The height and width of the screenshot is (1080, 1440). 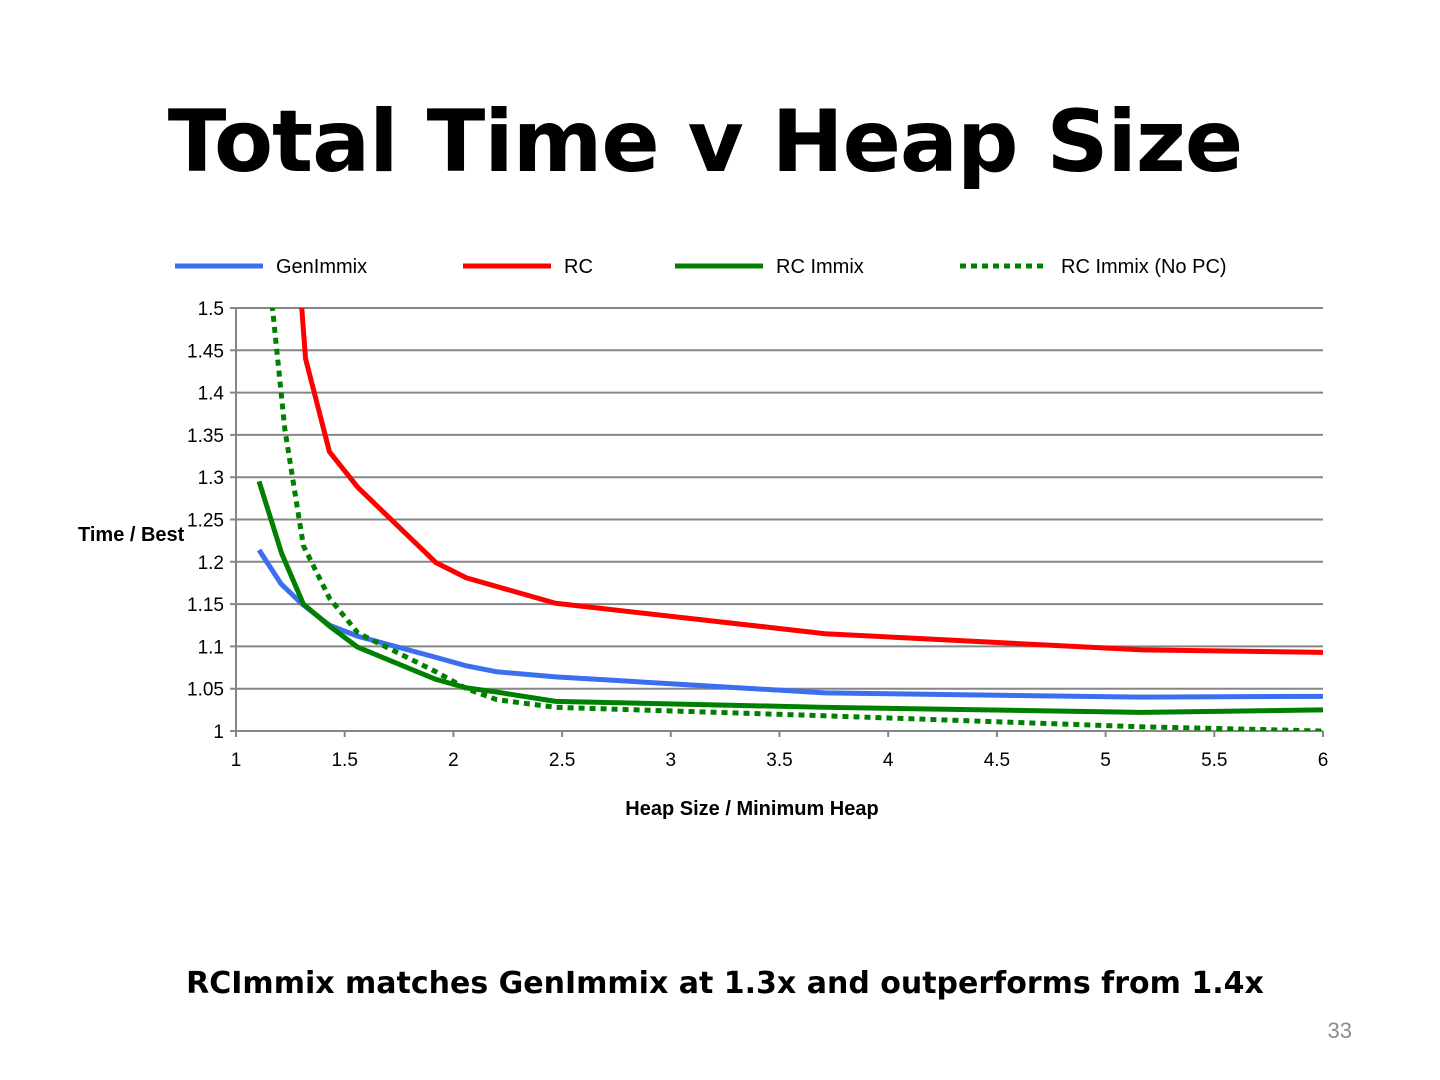 What do you see at coordinates (131, 535) in the screenshot?
I see `y-axis-label: Time / Best` at bounding box center [131, 535].